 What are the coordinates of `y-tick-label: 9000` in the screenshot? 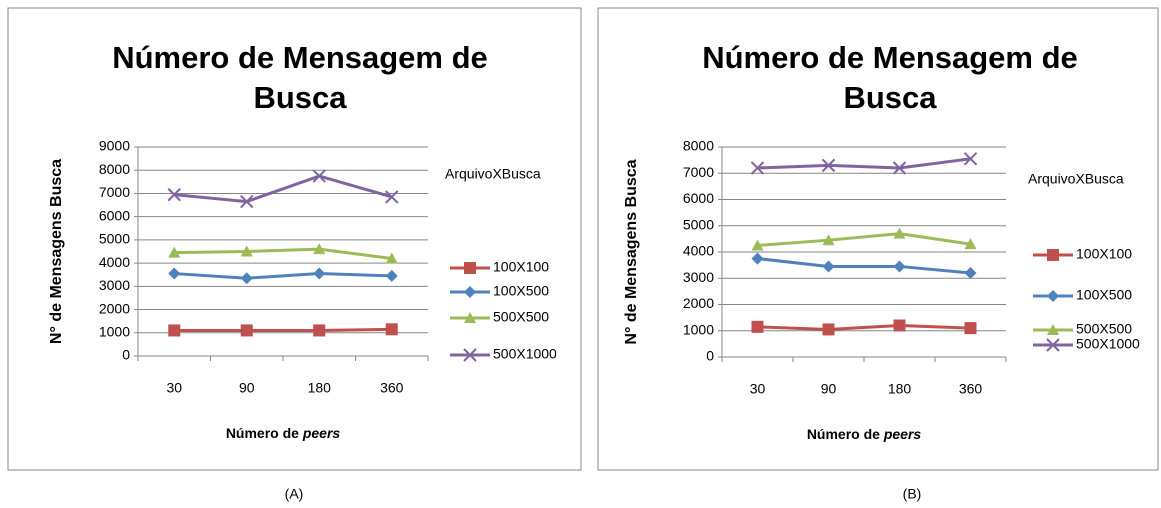 It's located at (114, 146).